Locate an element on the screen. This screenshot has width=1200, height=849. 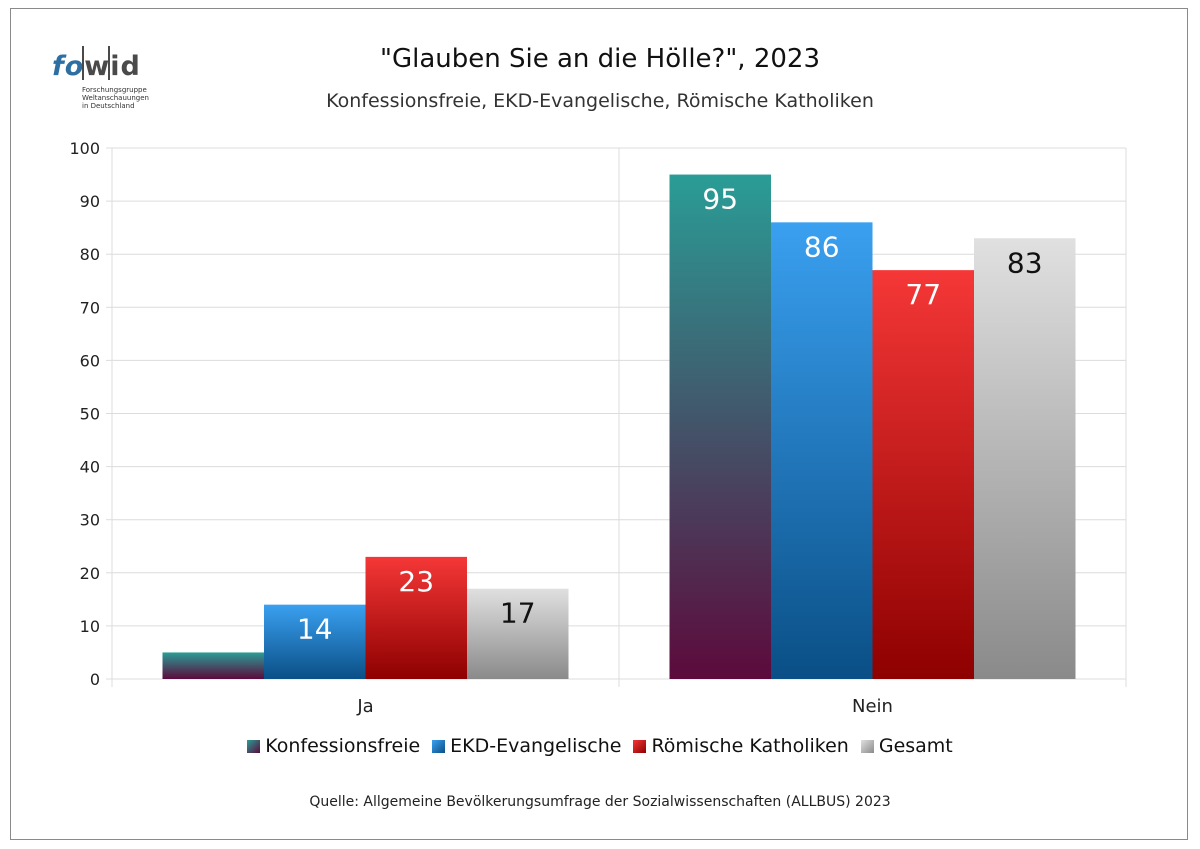
y-tick-label: 10 is located at coordinates (90, 626).